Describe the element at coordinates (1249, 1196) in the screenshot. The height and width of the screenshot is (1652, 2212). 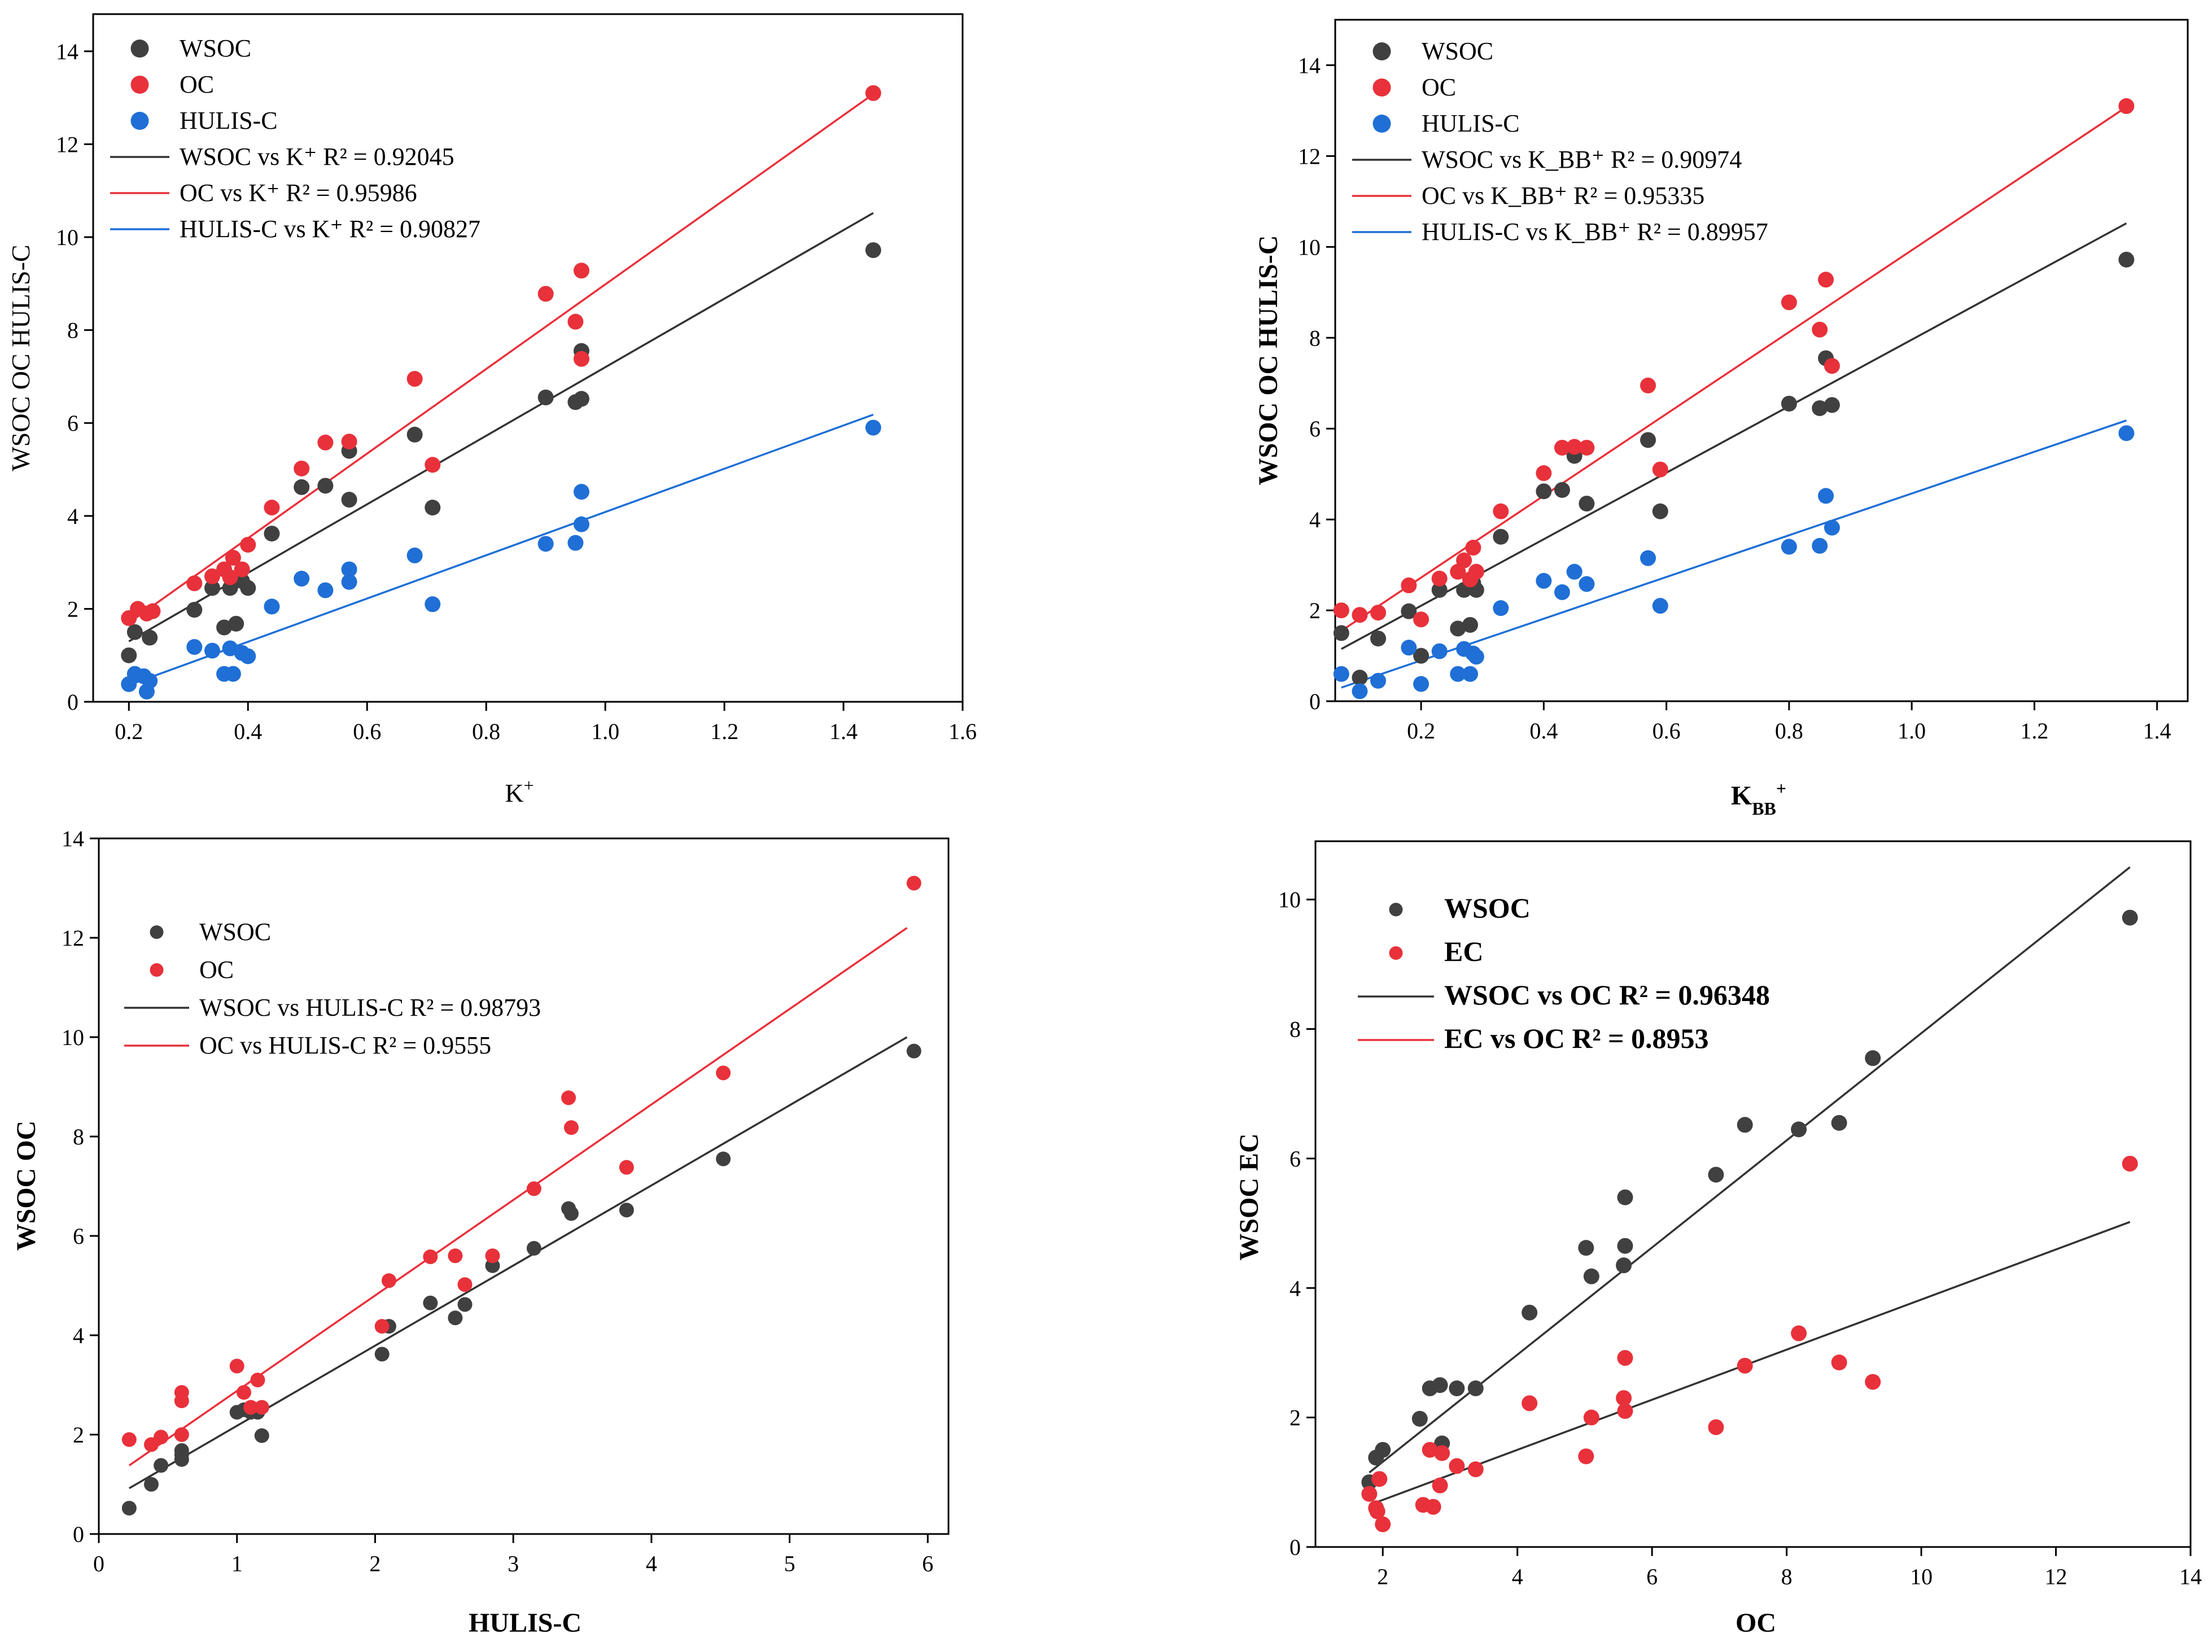
I see `y-axis-label: WSOC EC` at that location.